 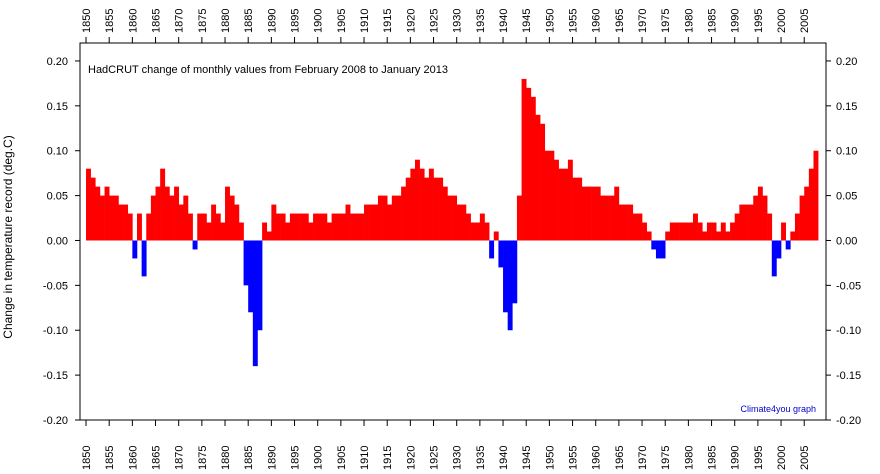 I want to click on y2-tick-label: -0.15, so click(x=848, y=376).